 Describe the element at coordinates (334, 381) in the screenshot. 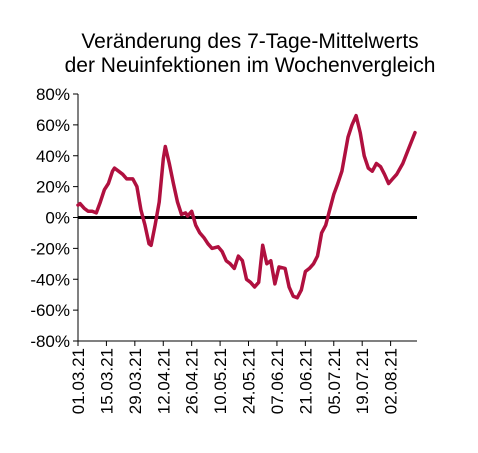

I see `x-tick-label: 05.07.21` at that location.